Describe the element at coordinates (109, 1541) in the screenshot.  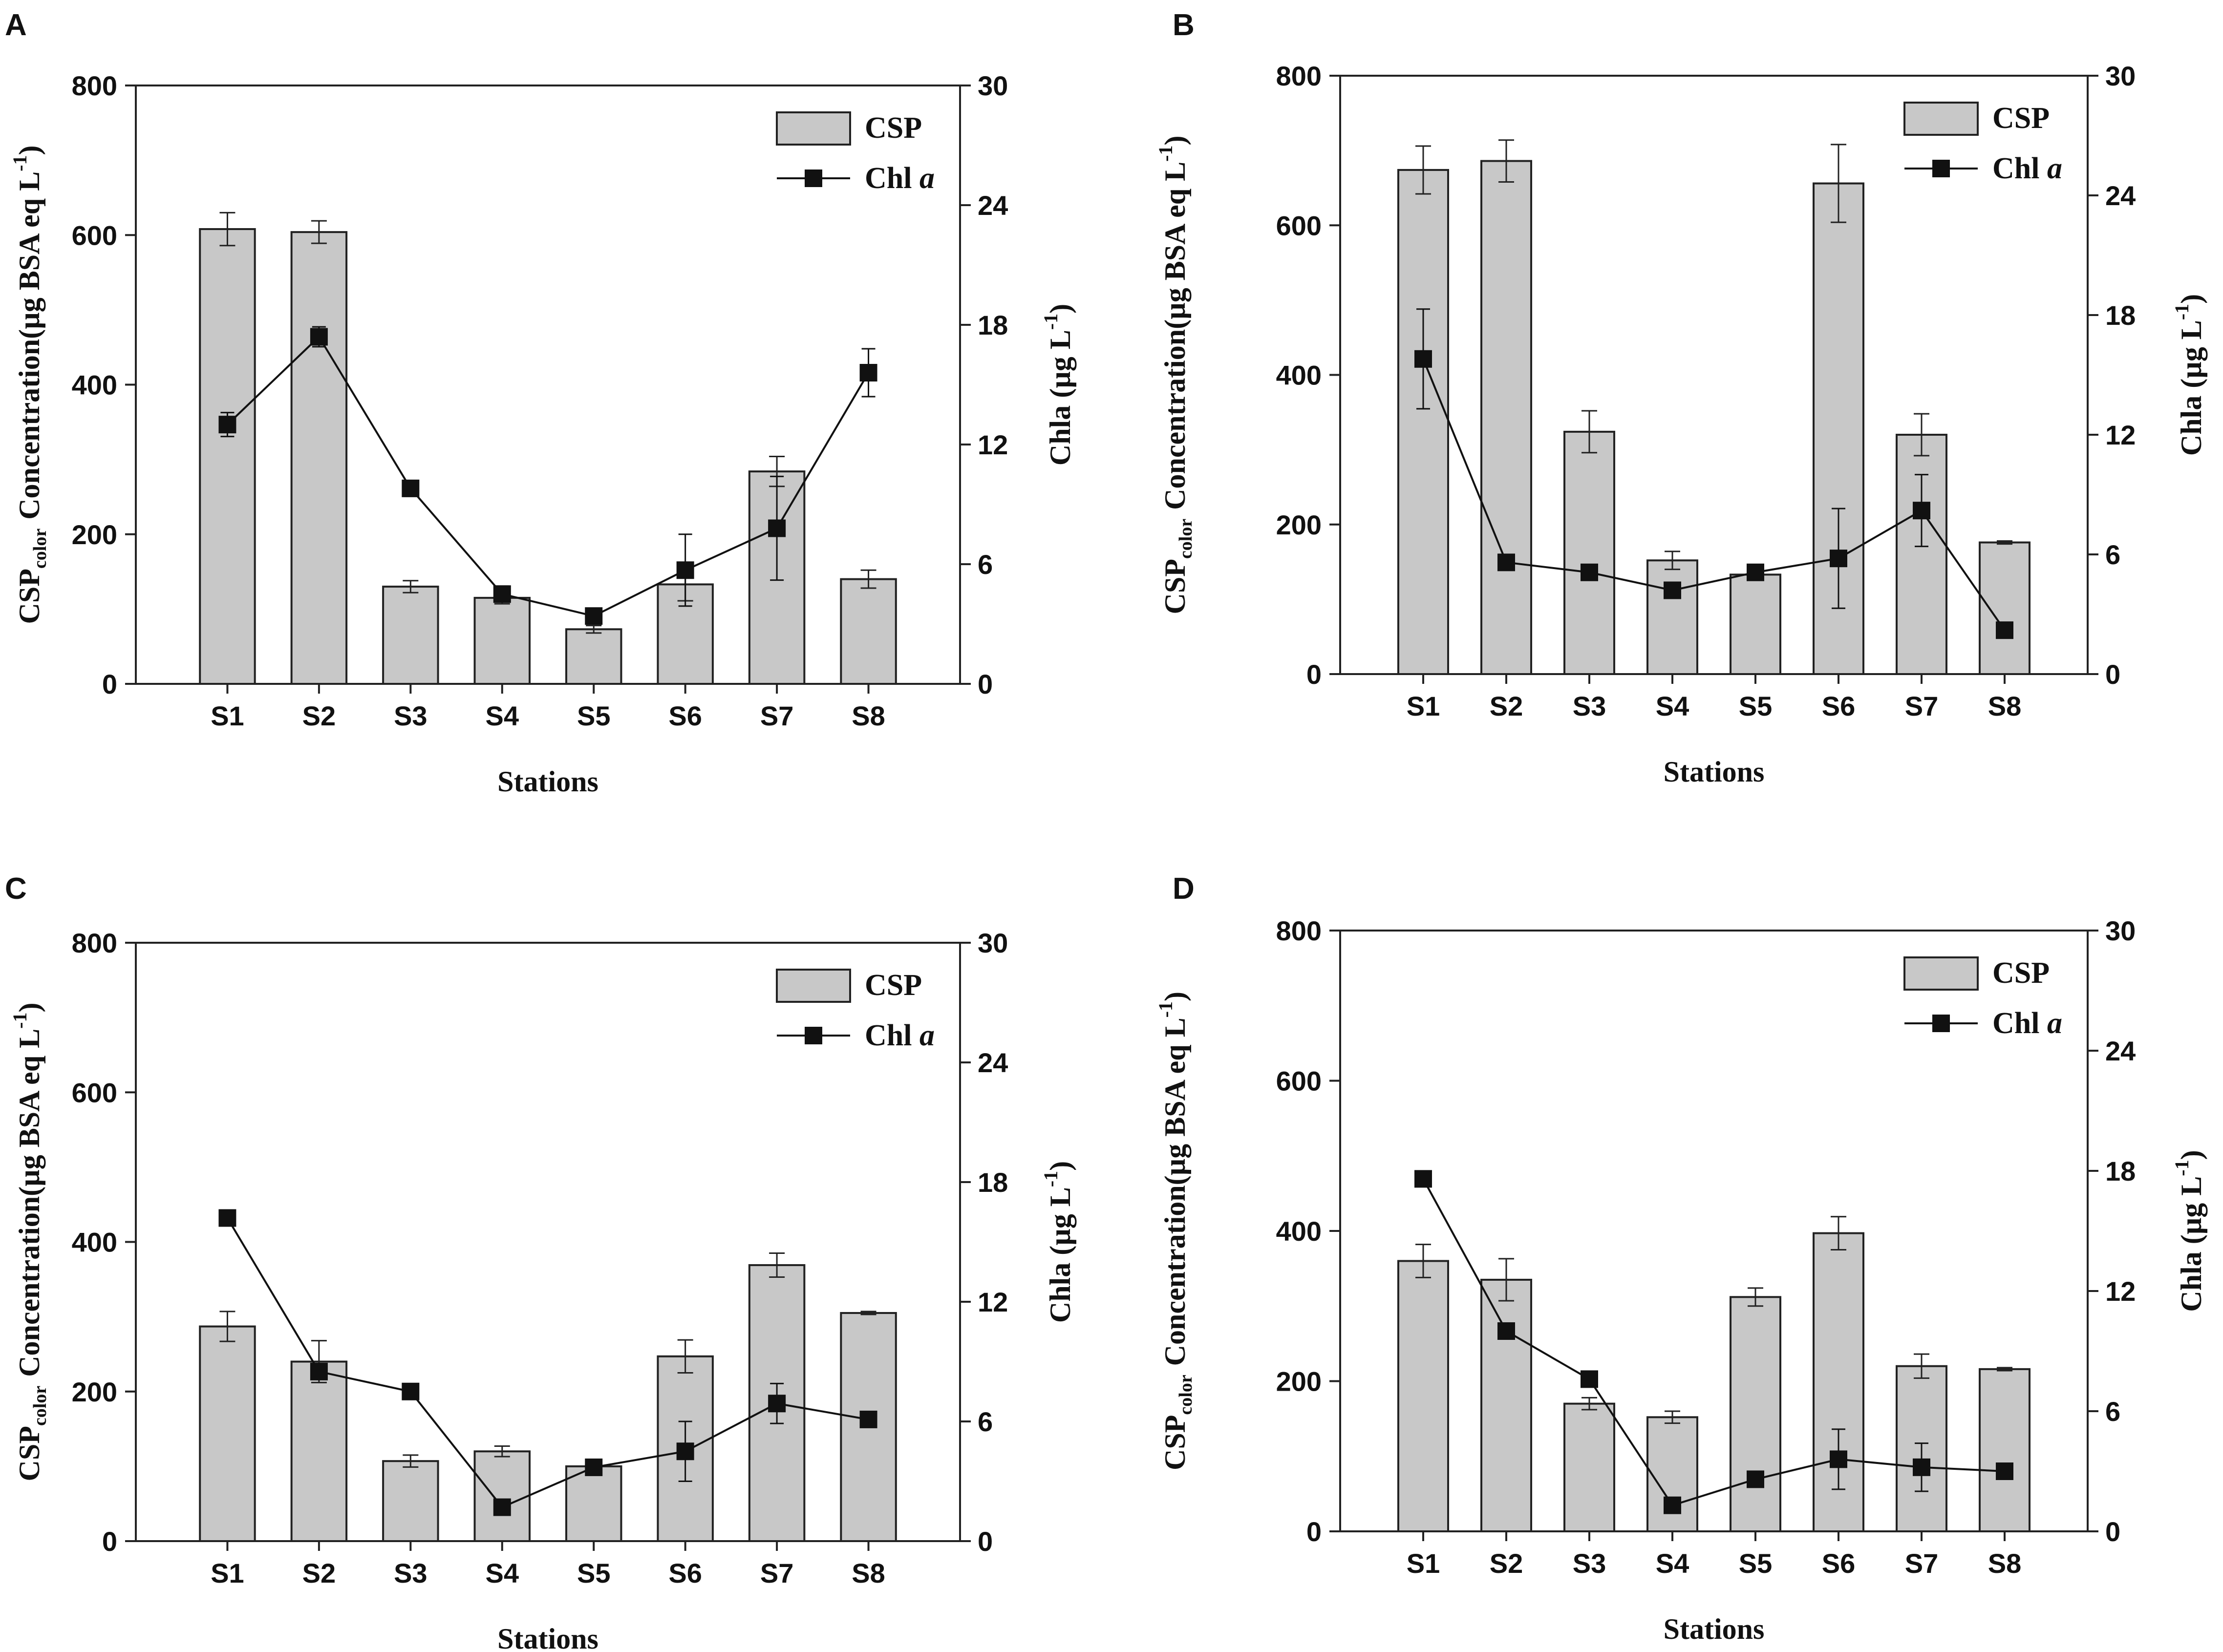
I see `left-axis-tick-label: 0` at that location.